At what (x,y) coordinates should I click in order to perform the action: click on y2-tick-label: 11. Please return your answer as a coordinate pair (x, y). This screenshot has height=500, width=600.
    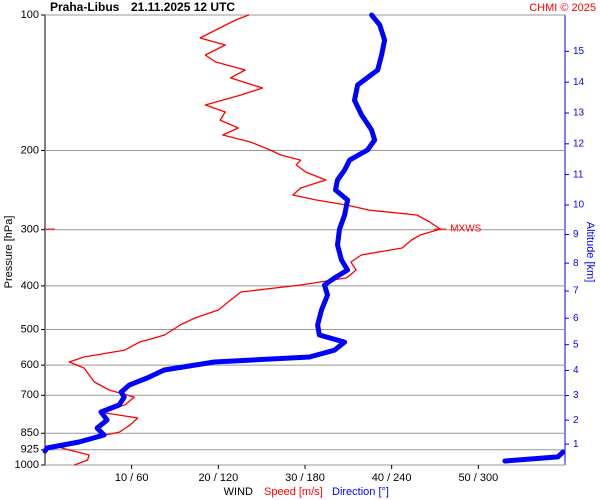
    Looking at the image, I should click on (578, 174).